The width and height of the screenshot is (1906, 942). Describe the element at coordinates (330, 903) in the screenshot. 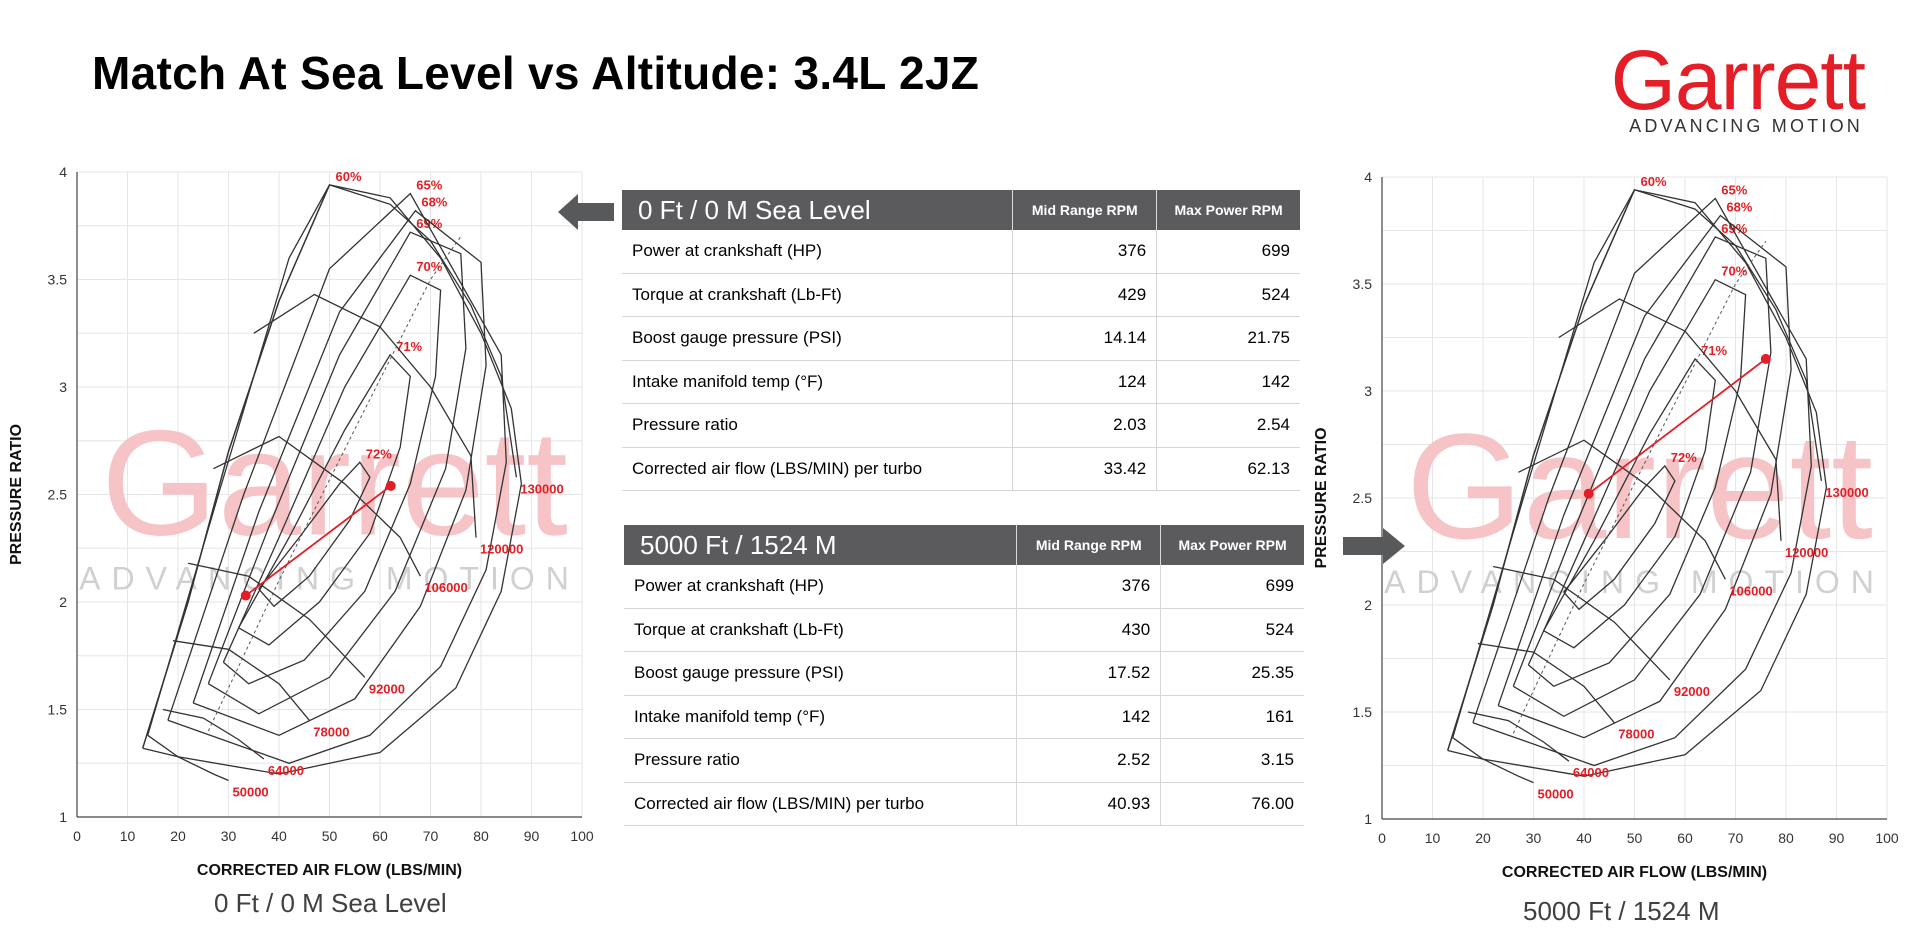

I see `chart-caption-sea-level: 0 Ft / 0 M Sea Level` at that location.